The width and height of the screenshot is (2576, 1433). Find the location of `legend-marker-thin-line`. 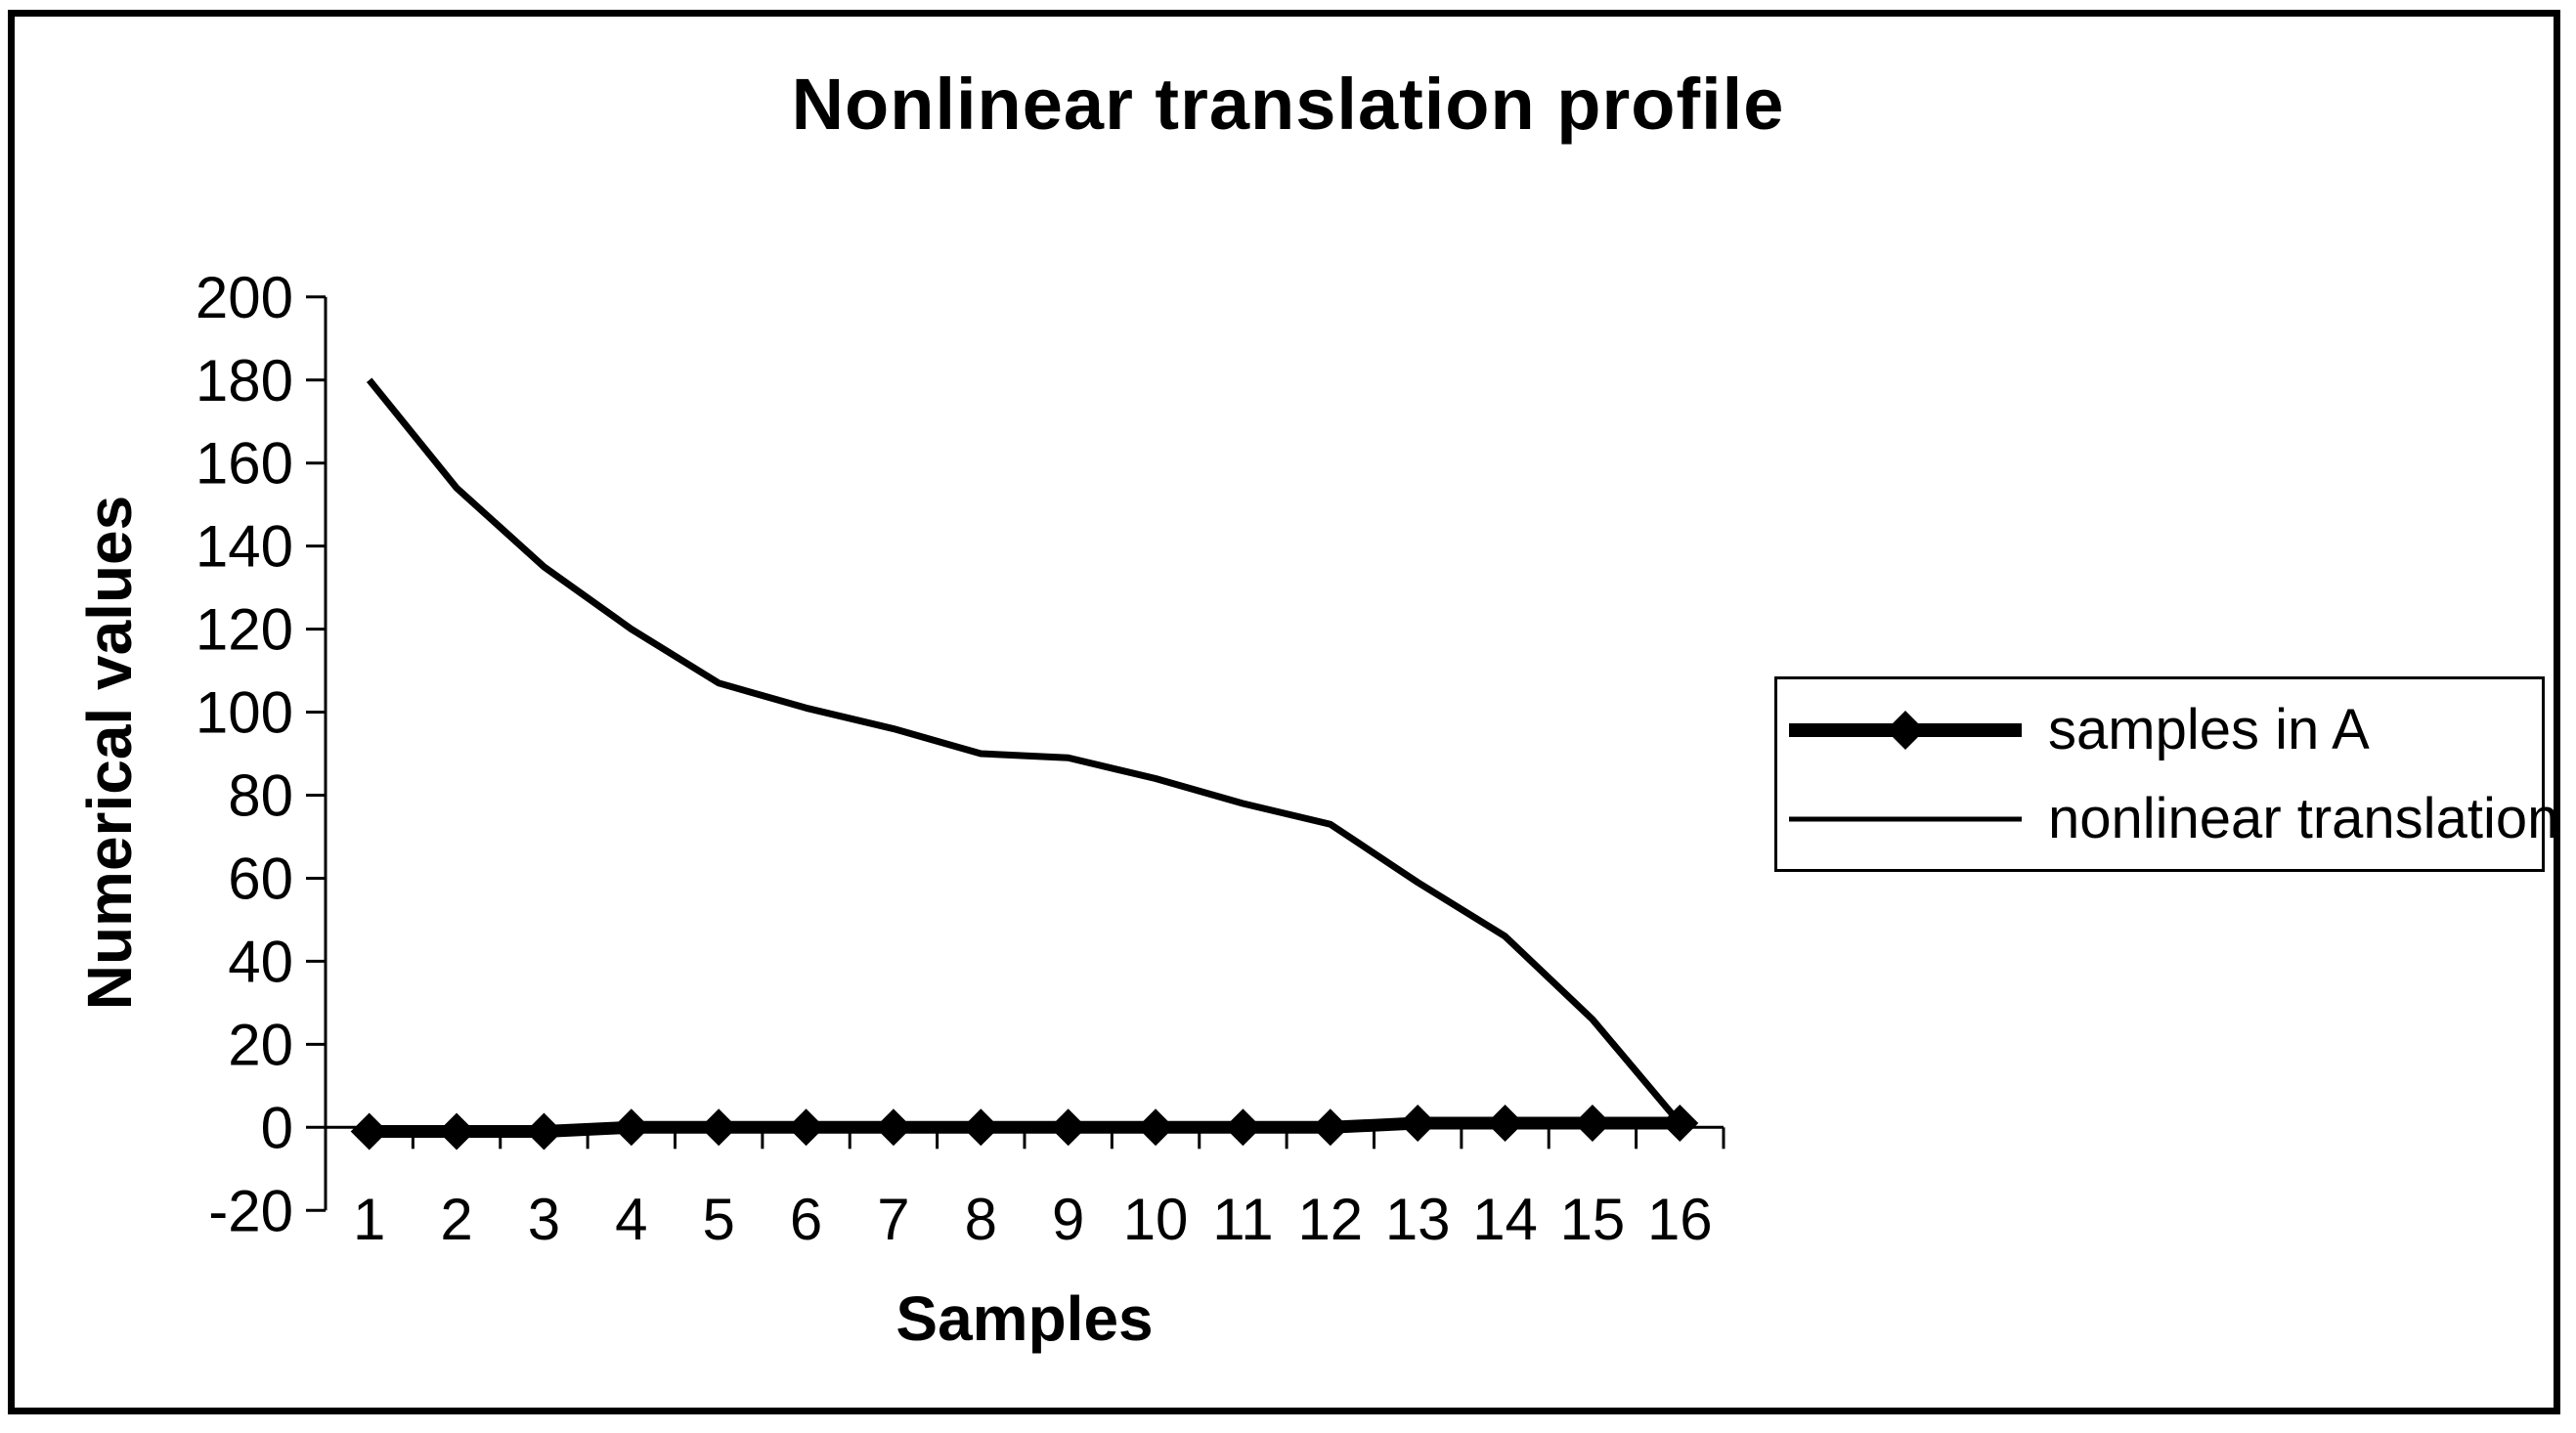

legend-marker-thin-line is located at coordinates (1905, 818).